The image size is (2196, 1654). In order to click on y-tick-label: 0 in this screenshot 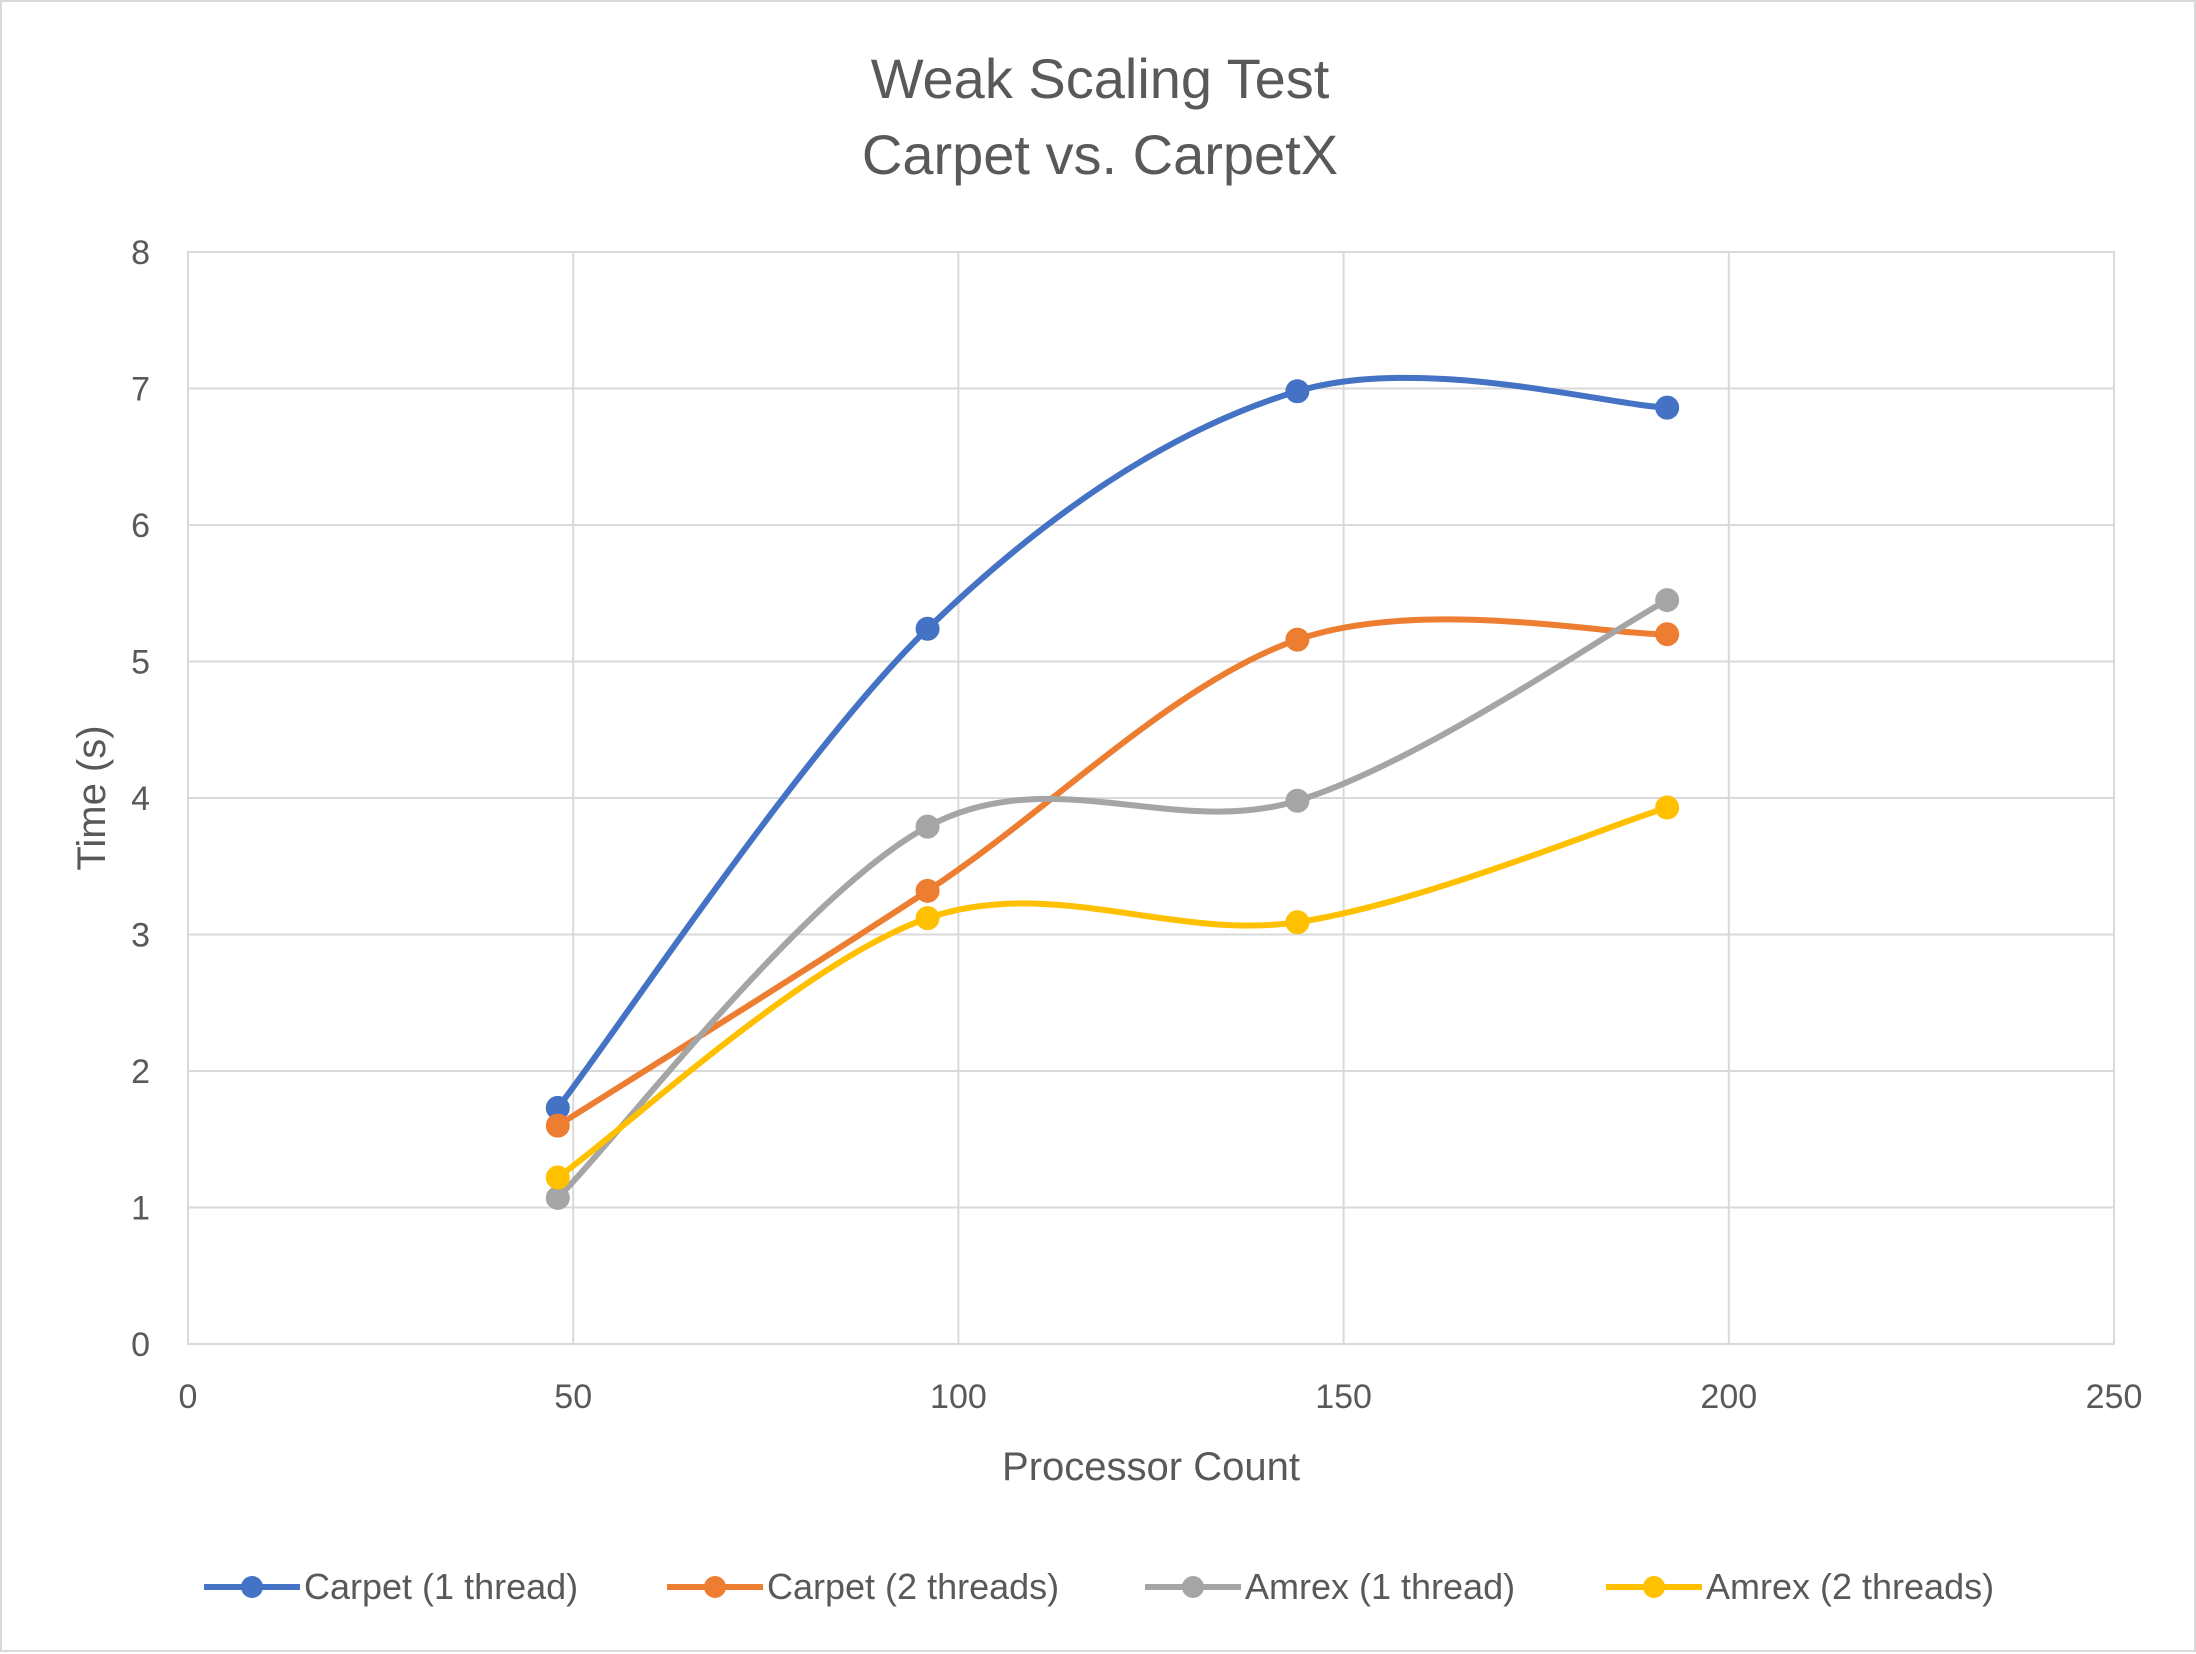, I will do `click(140, 1345)`.